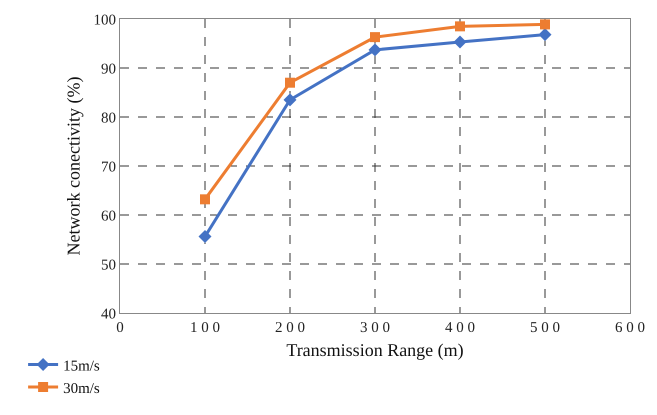 The height and width of the screenshot is (415, 657). Describe the element at coordinates (108, 167) in the screenshot. I see `y-tick-label: 70` at that location.